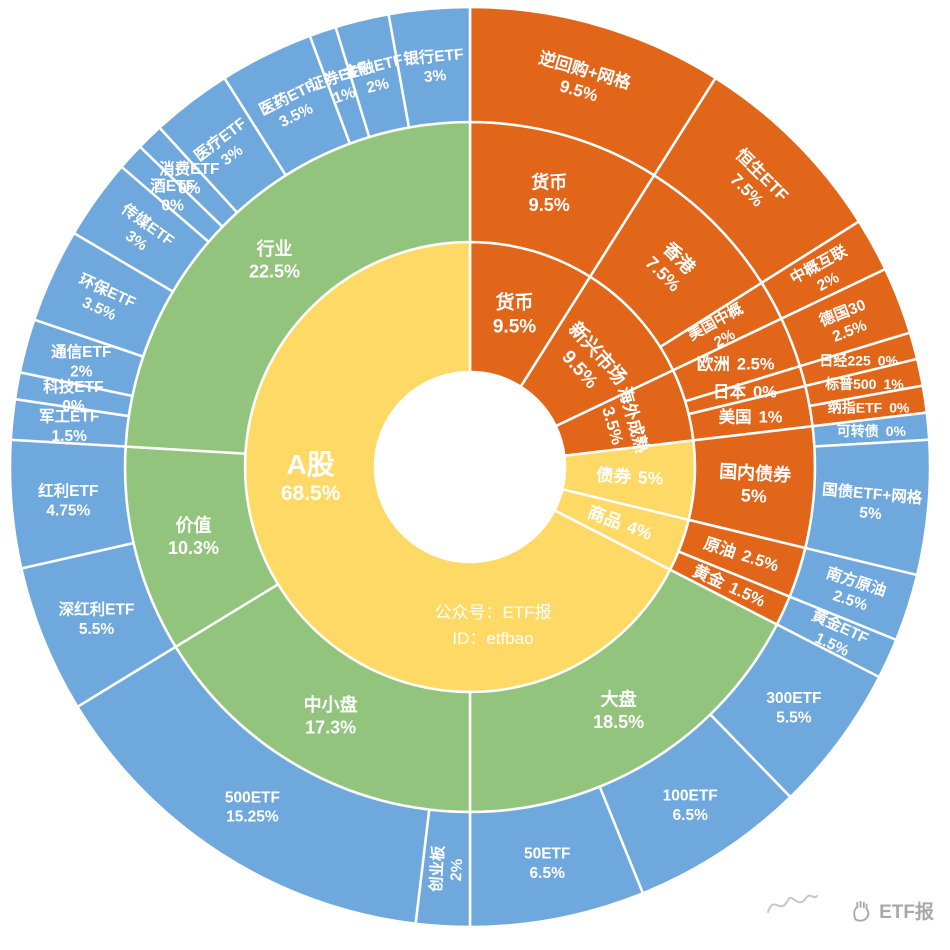 The image size is (950, 950). What do you see at coordinates (690, 806) in the screenshot?
I see `label-100ETF: 100ETF 6.5%` at bounding box center [690, 806].